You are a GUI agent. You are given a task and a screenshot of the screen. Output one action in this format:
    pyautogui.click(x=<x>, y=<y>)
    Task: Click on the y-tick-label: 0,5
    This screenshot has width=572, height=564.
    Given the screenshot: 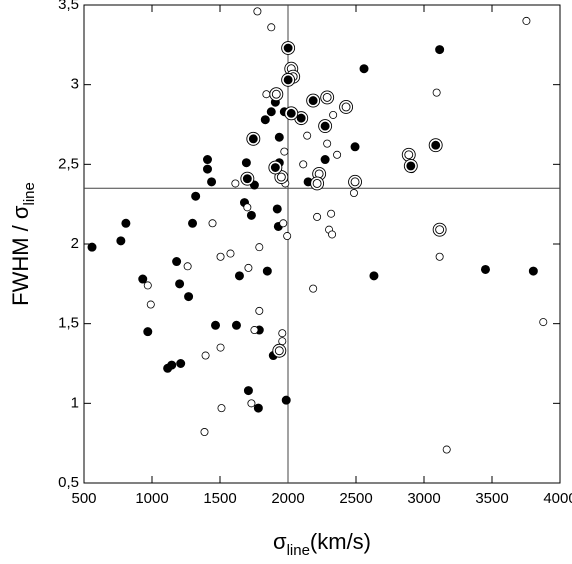 What is the action you would take?
    pyautogui.click(x=68, y=482)
    